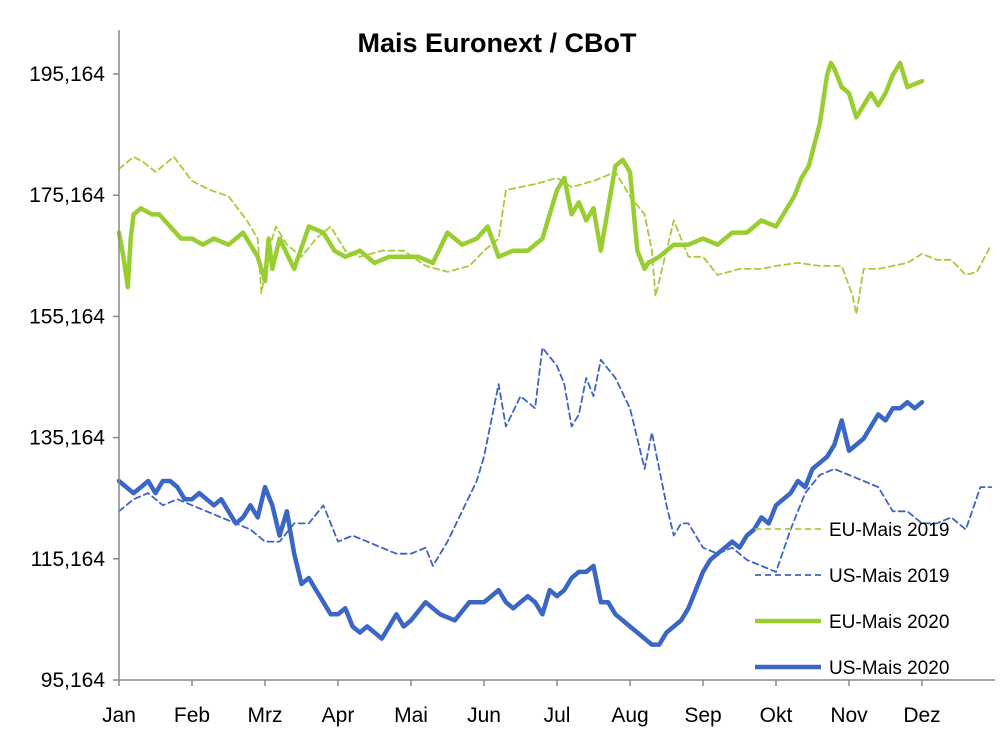 This screenshot has height=751, width=1000. Describe the element at coordinates (265, 715) in the screenshot. I see `x-tick-label: Mrz` at that location.